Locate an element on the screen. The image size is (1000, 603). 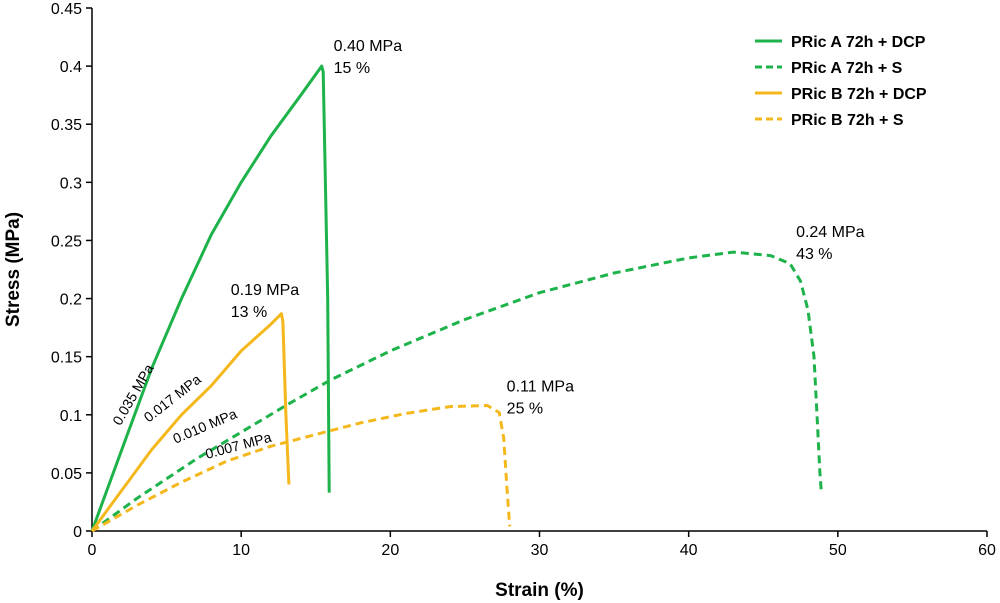
legend-label: PRic B 72h + DCP is located at coordinates (859, 94).